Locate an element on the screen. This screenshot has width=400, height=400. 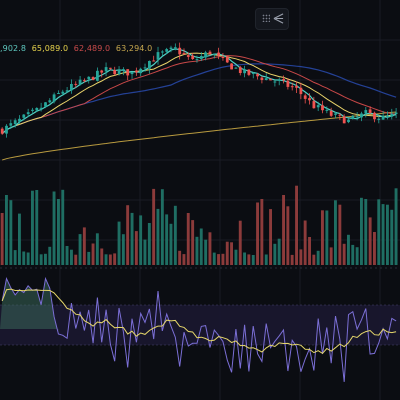
ma-value-3: 62,489.0 is located at coordinates (92, 48).